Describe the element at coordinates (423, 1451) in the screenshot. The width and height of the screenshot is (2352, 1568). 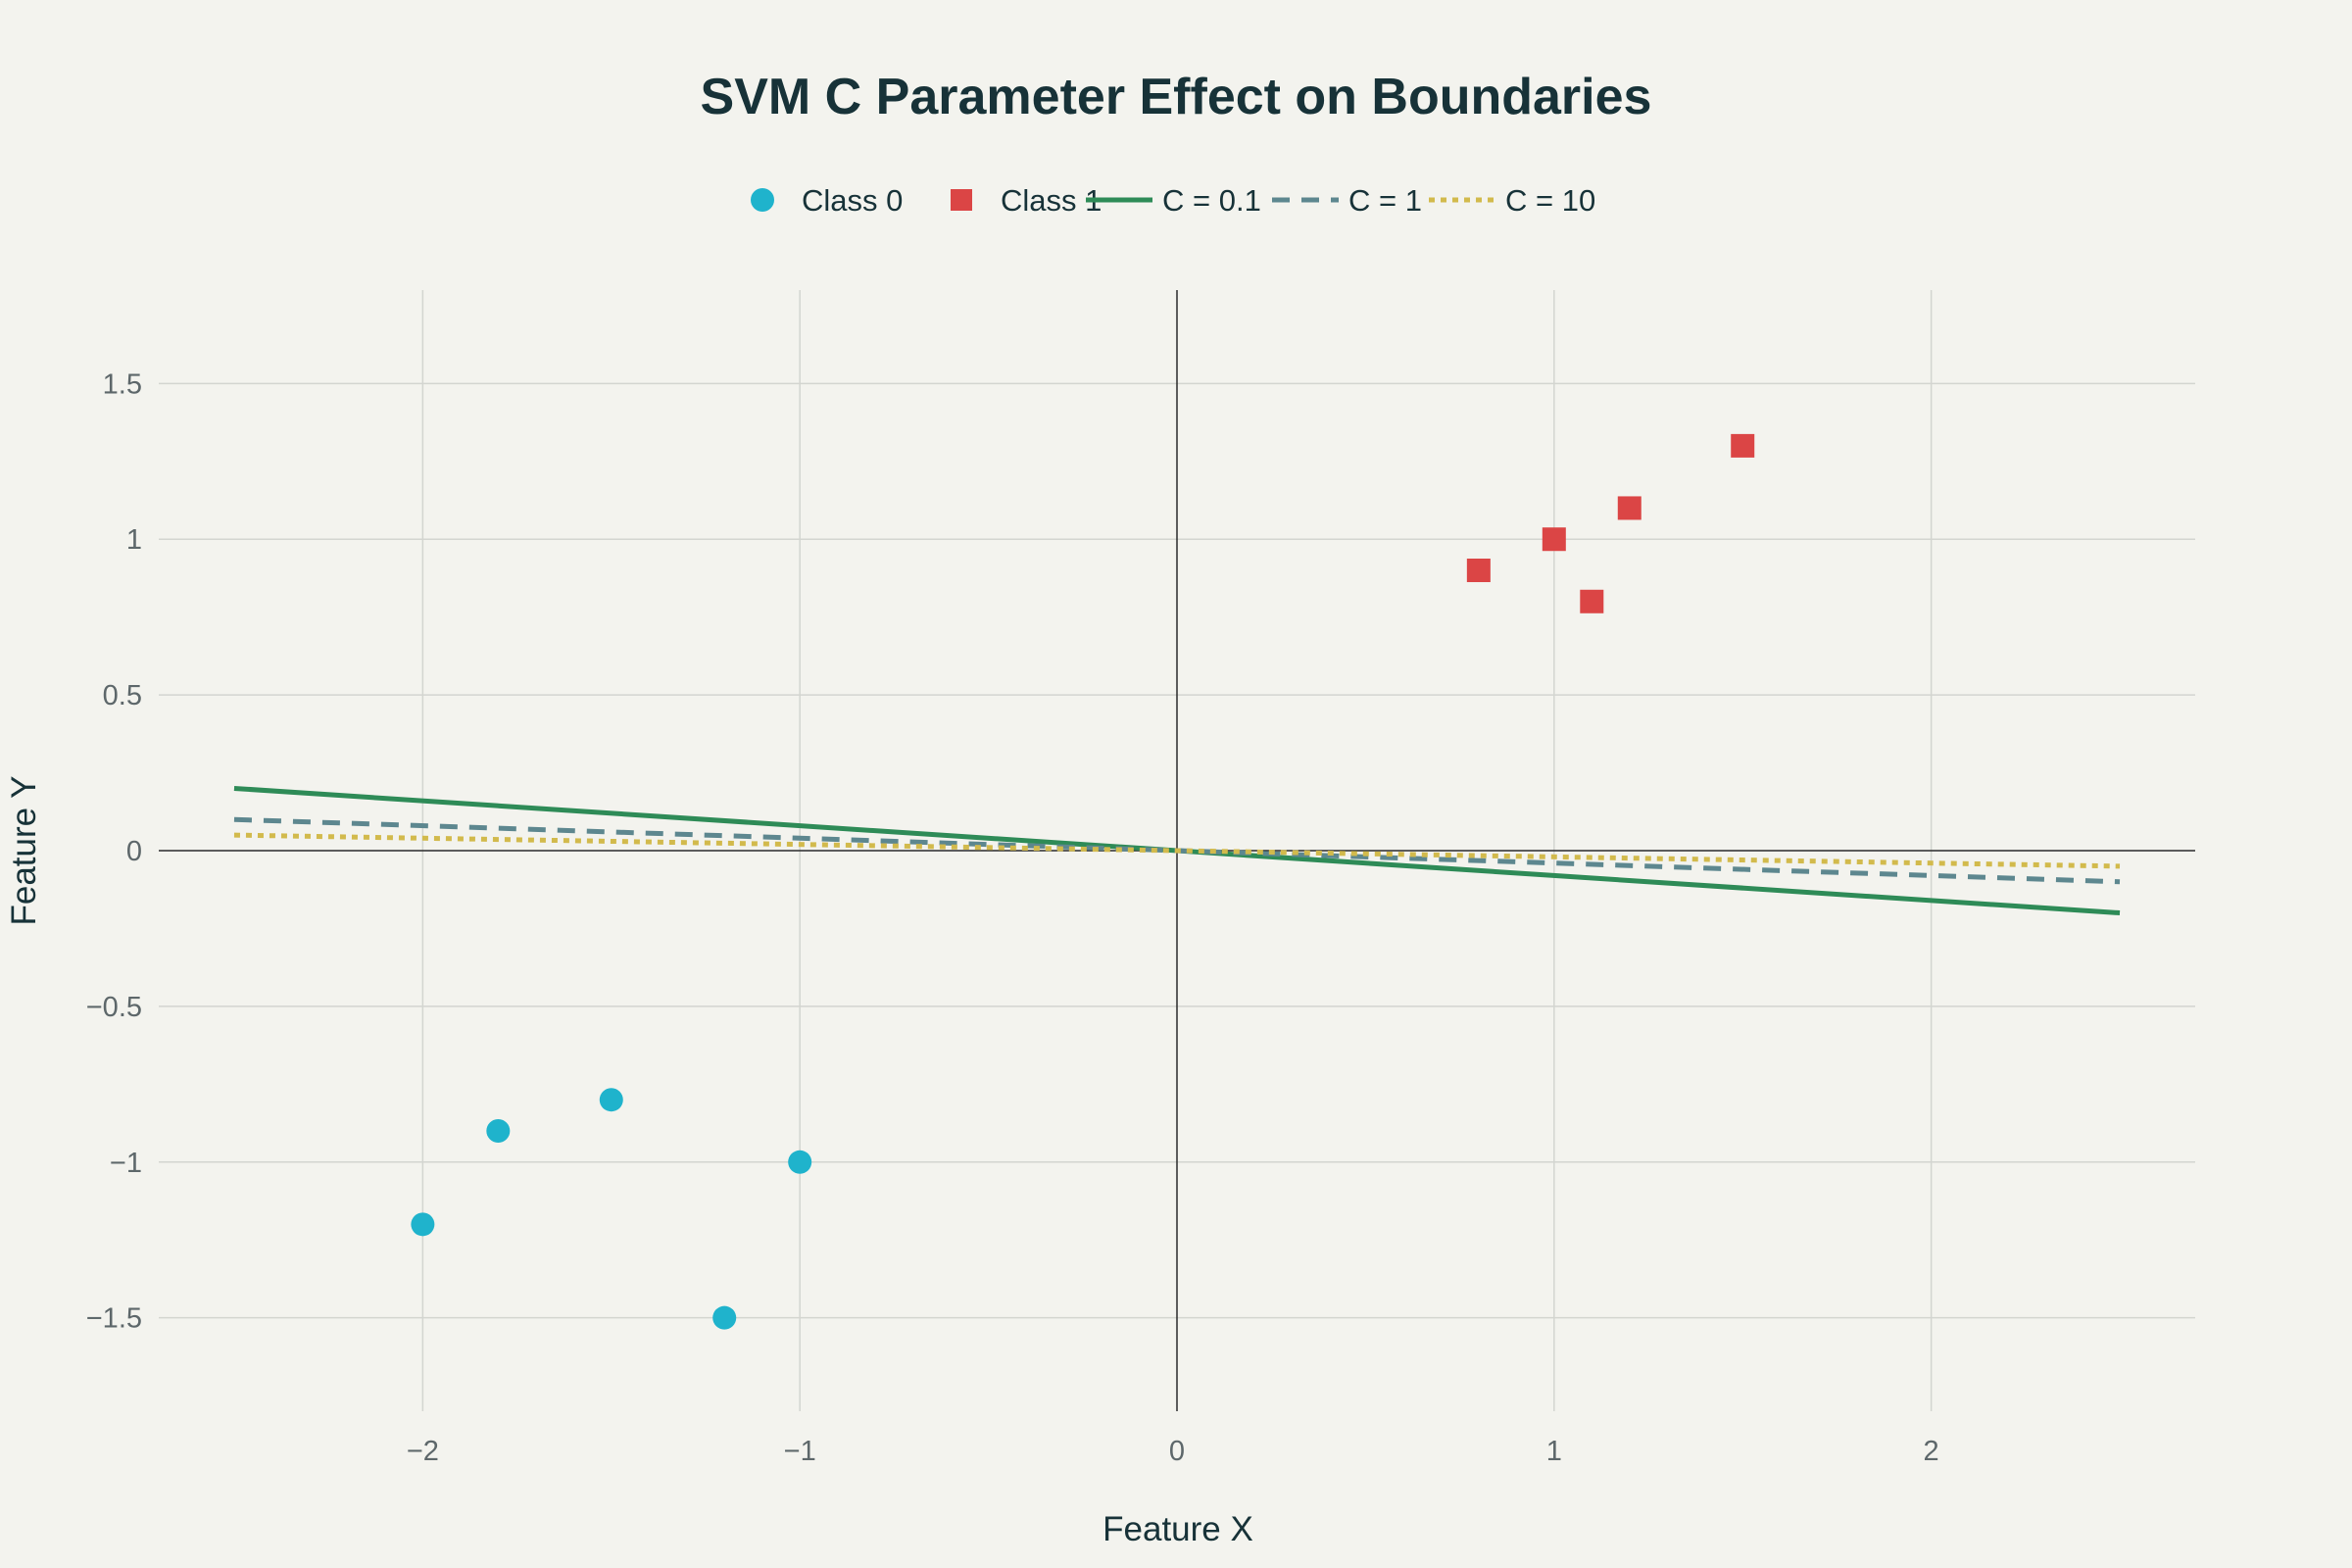
I see `x-tick-label: −2` at that location.